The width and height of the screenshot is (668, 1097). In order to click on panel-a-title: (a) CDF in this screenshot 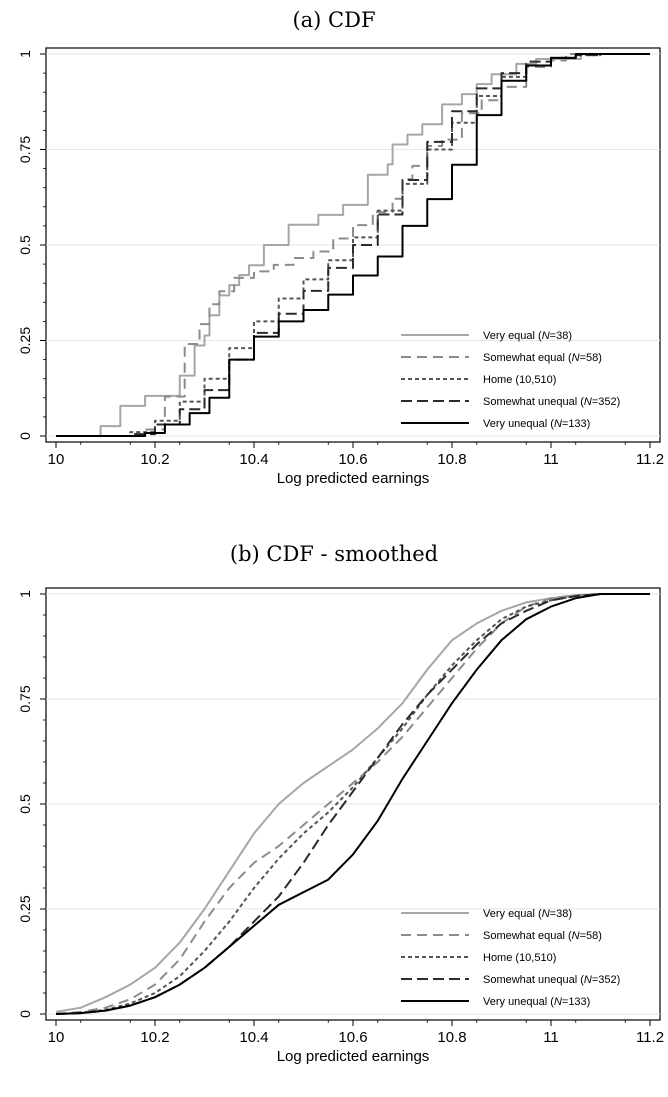, I will do `click(334, 20)`.